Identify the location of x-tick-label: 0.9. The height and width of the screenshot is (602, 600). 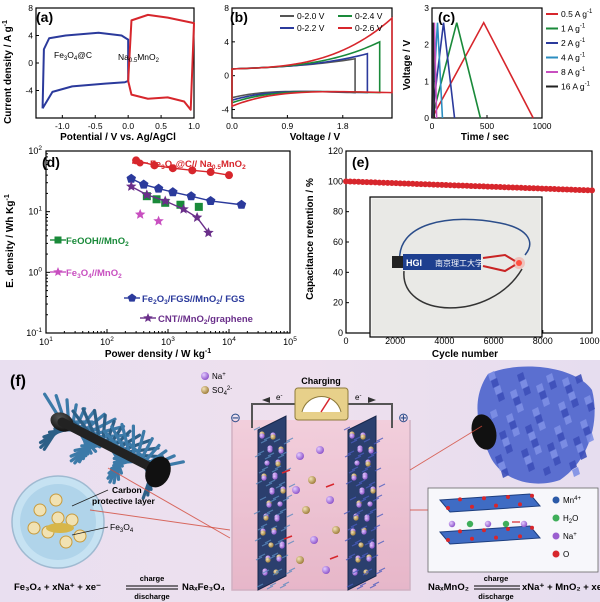
(287, 126).